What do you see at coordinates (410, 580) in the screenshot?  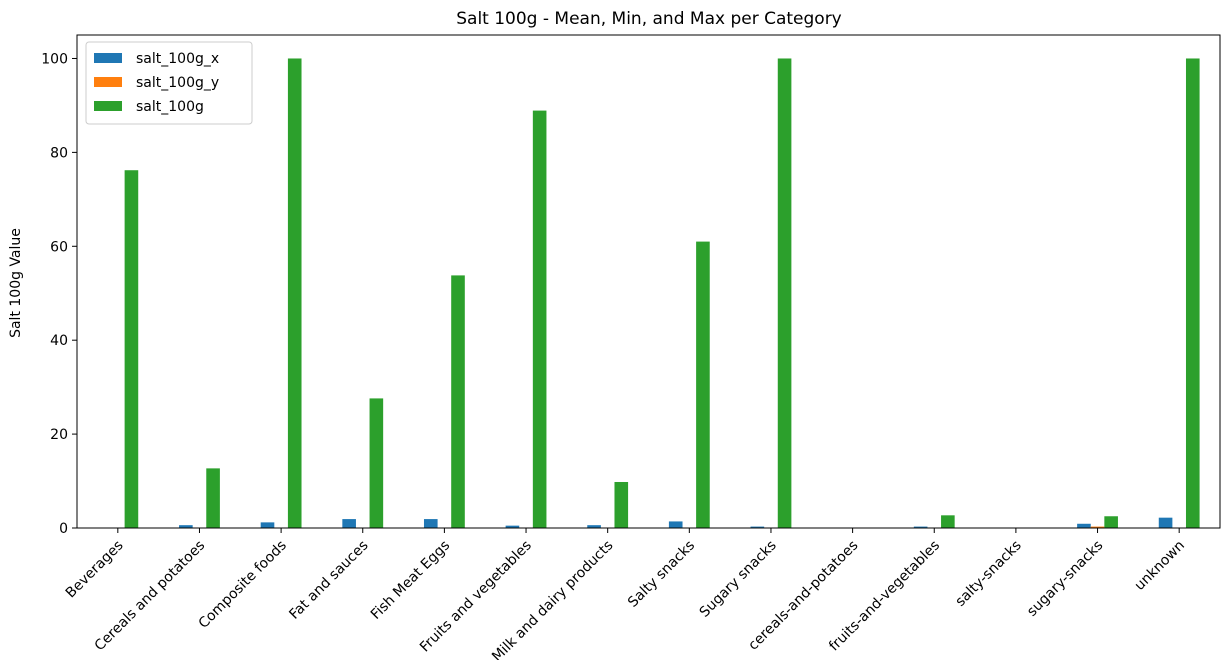 I see `x-tick-label: Fish Meat Eggs` at bounding box center [410, 580].